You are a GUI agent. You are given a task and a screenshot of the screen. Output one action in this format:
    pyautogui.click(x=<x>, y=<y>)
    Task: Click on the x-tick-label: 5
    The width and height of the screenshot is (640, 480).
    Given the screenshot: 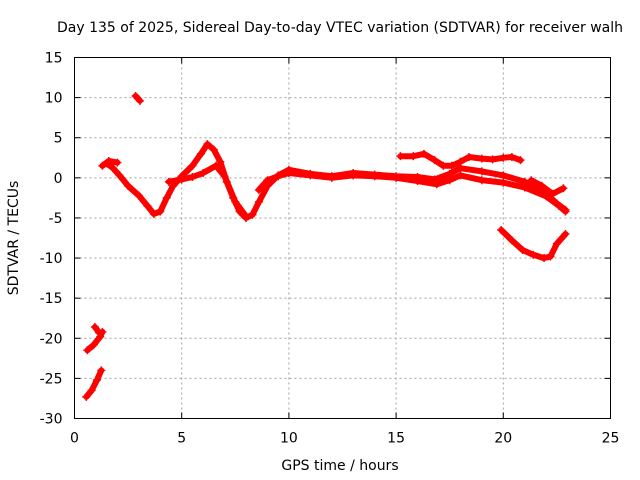 What is the action you would take?
    pyautogui.click(x=181, y=439)
    